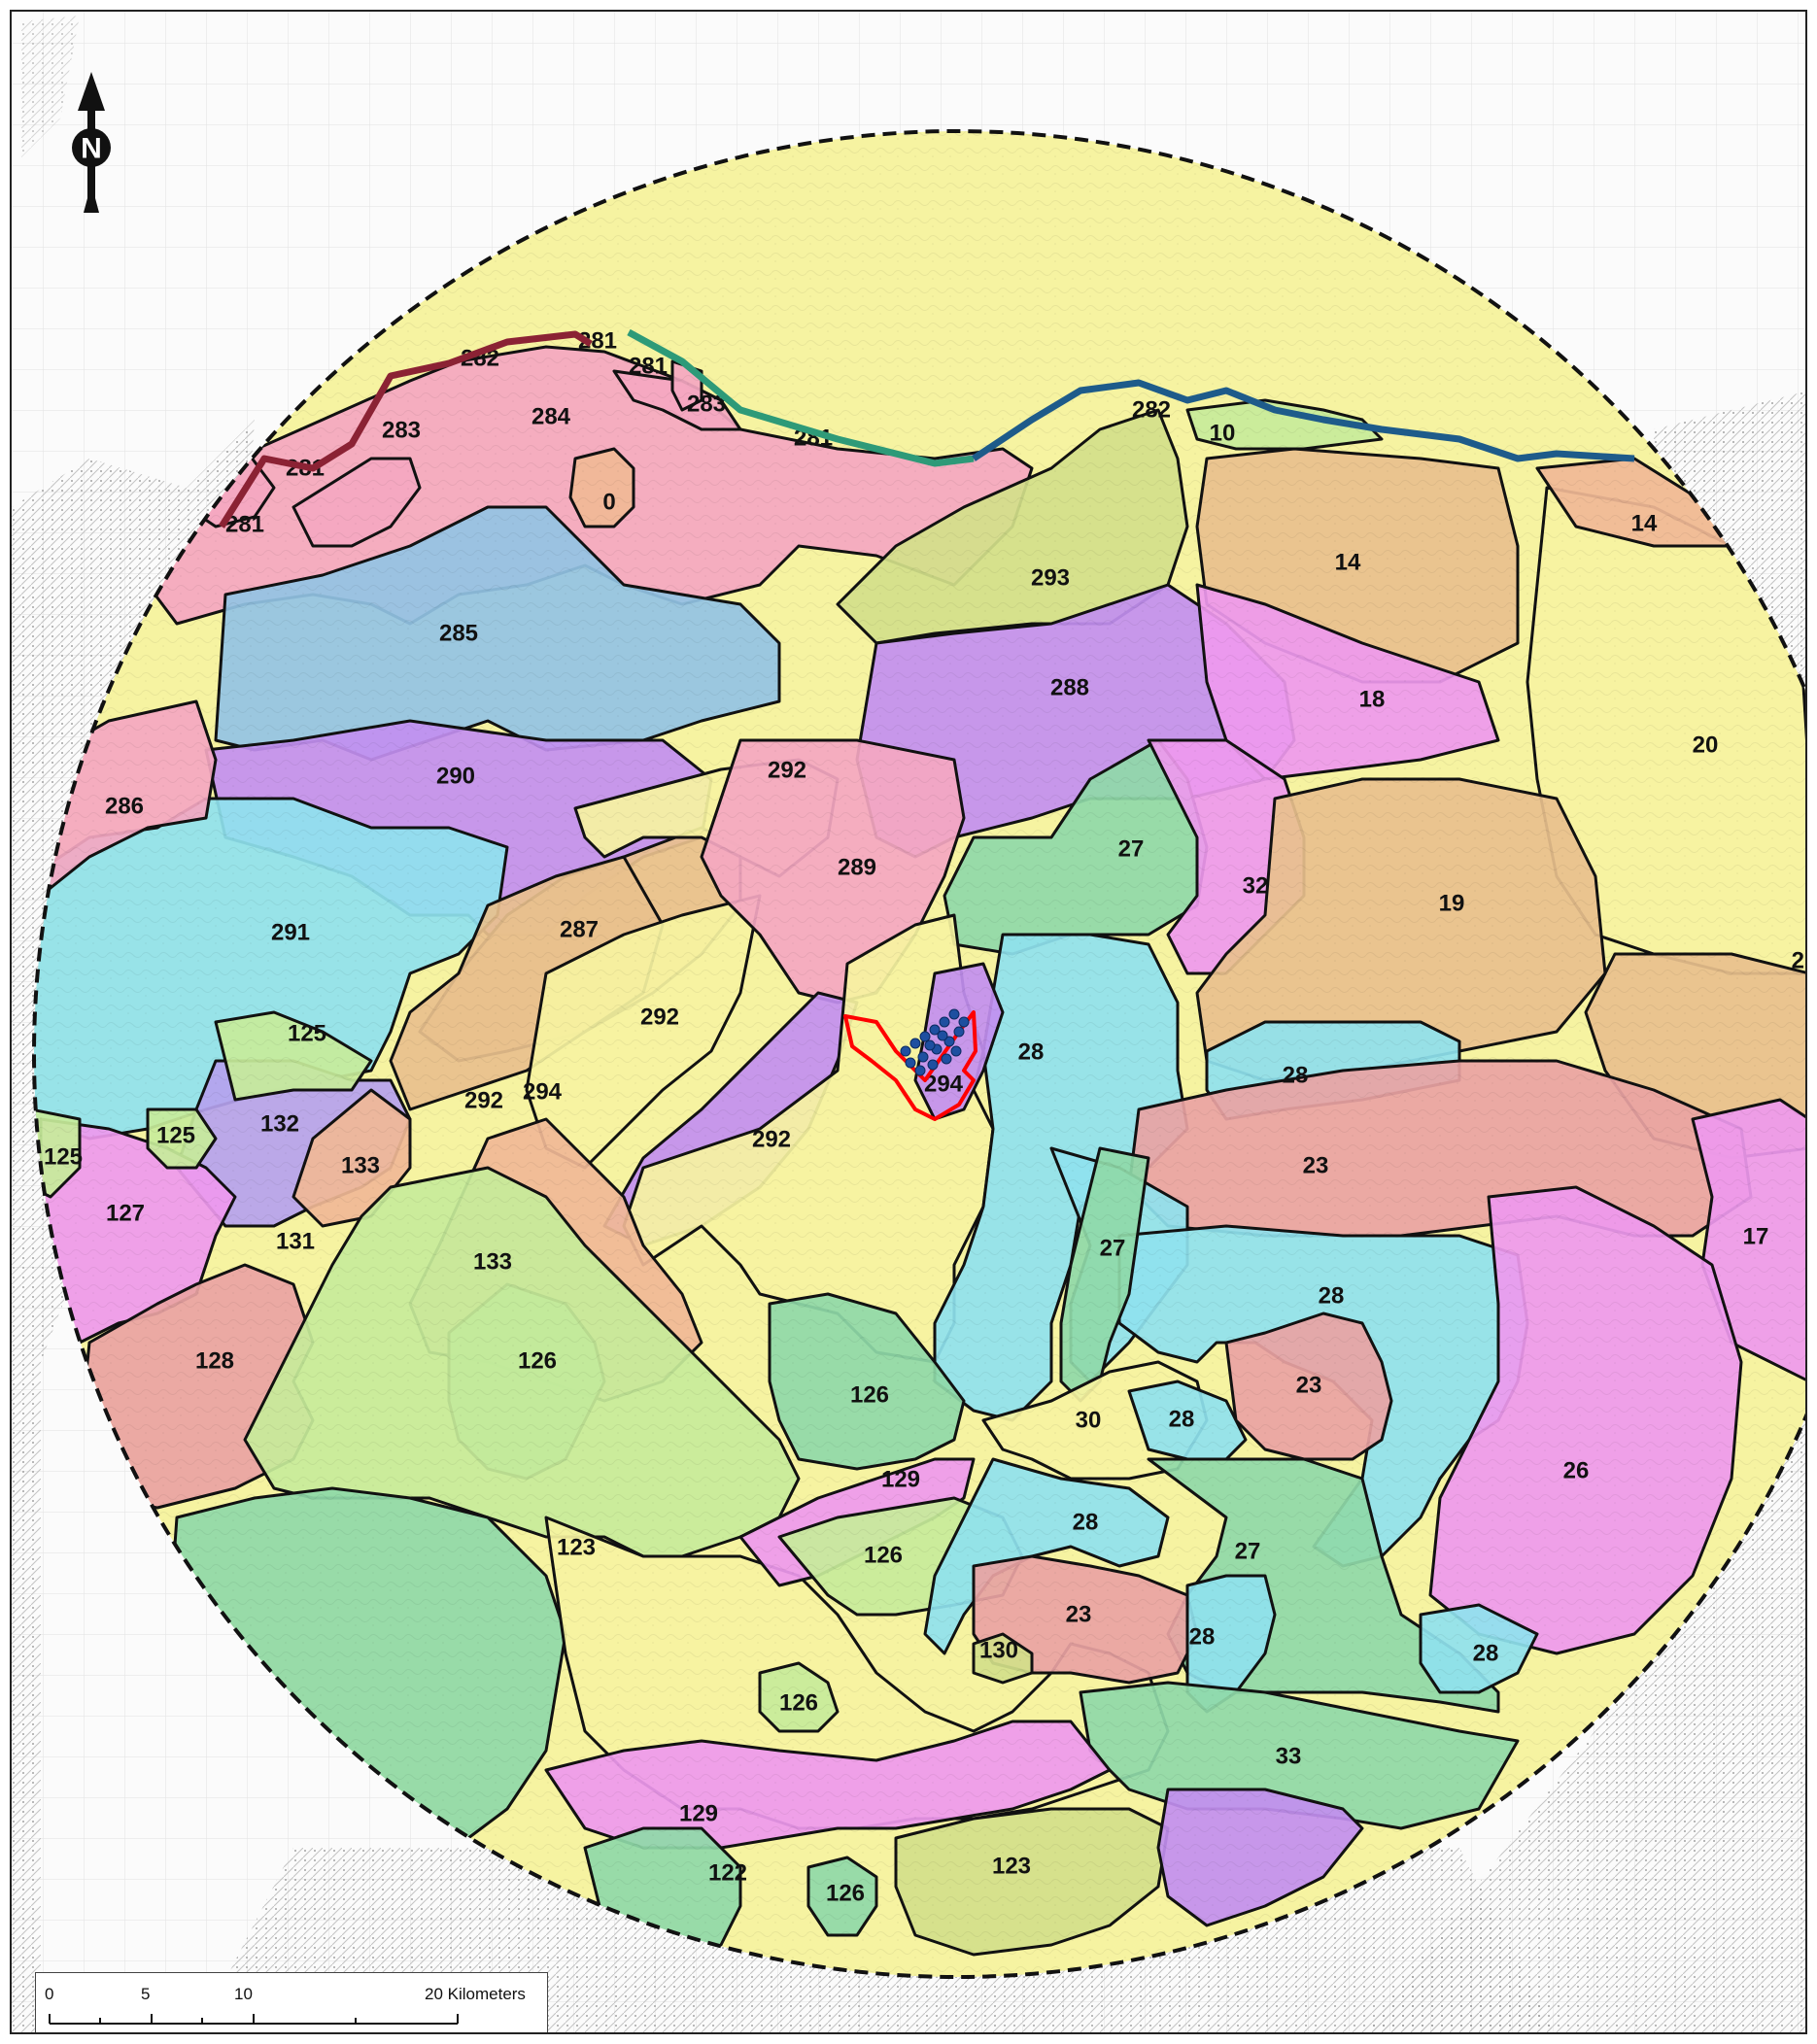 This screenshot has height=2044, width=1817. What do you see at coordinates (279, 1125) in the screenshot?
I see `region-label: 132` at bounding box center [279, 1125].